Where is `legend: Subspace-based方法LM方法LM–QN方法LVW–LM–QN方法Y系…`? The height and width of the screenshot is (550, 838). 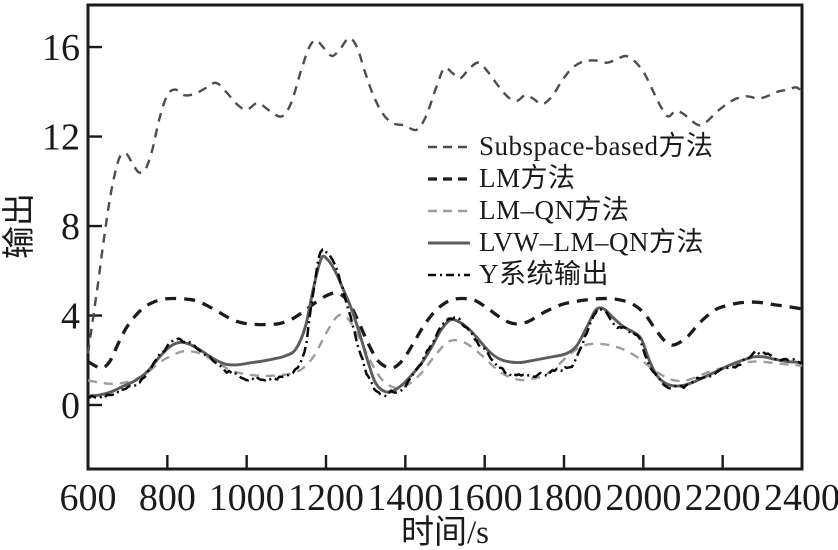
legend: Subspace-based方法LM方法LM–QN方法LVW–LM–QN方法Y系… is located at coordinates (570, 210).